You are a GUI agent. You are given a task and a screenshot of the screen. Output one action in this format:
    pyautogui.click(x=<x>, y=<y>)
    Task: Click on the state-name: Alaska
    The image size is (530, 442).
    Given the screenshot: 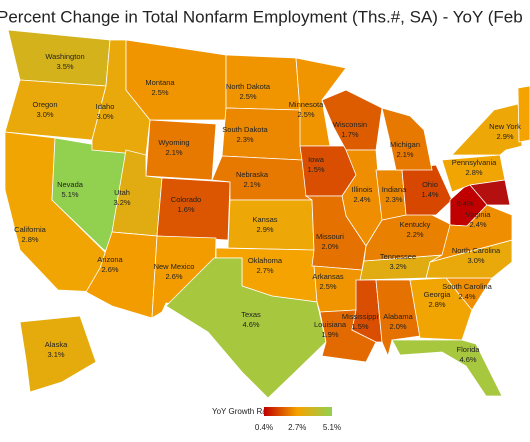 What is the action you would take?
    pyautogui.click(x=56, y=344)
    